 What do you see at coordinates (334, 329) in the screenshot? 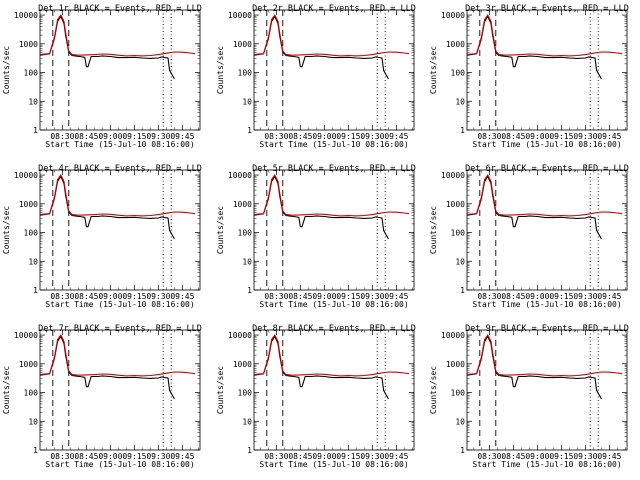
I see `panel-title: Det 8r BLACK = Events, RED = LLD` at bounding box center [334, 329].